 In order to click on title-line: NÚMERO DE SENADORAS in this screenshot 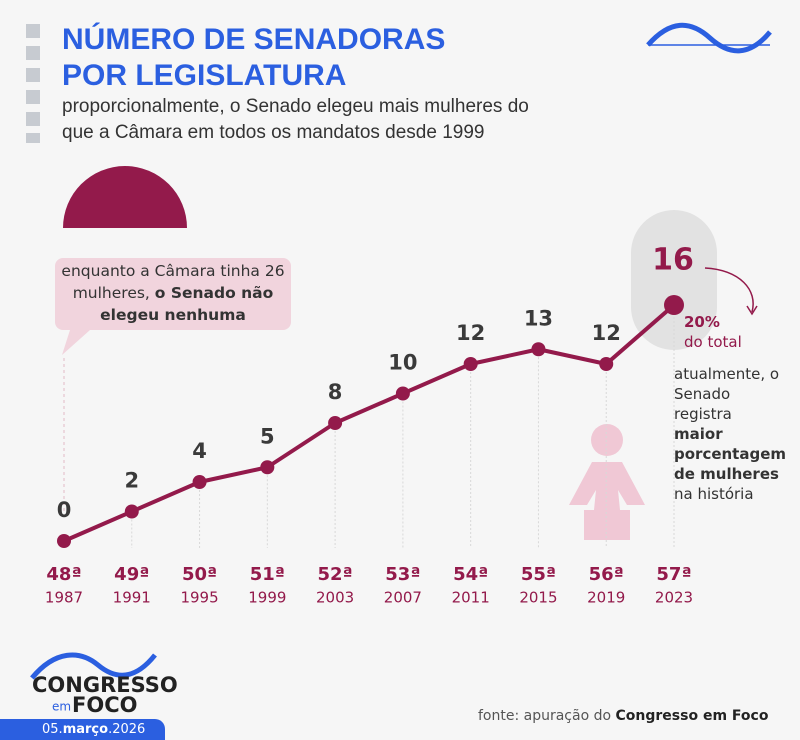, I will do `click(254, 39)`.